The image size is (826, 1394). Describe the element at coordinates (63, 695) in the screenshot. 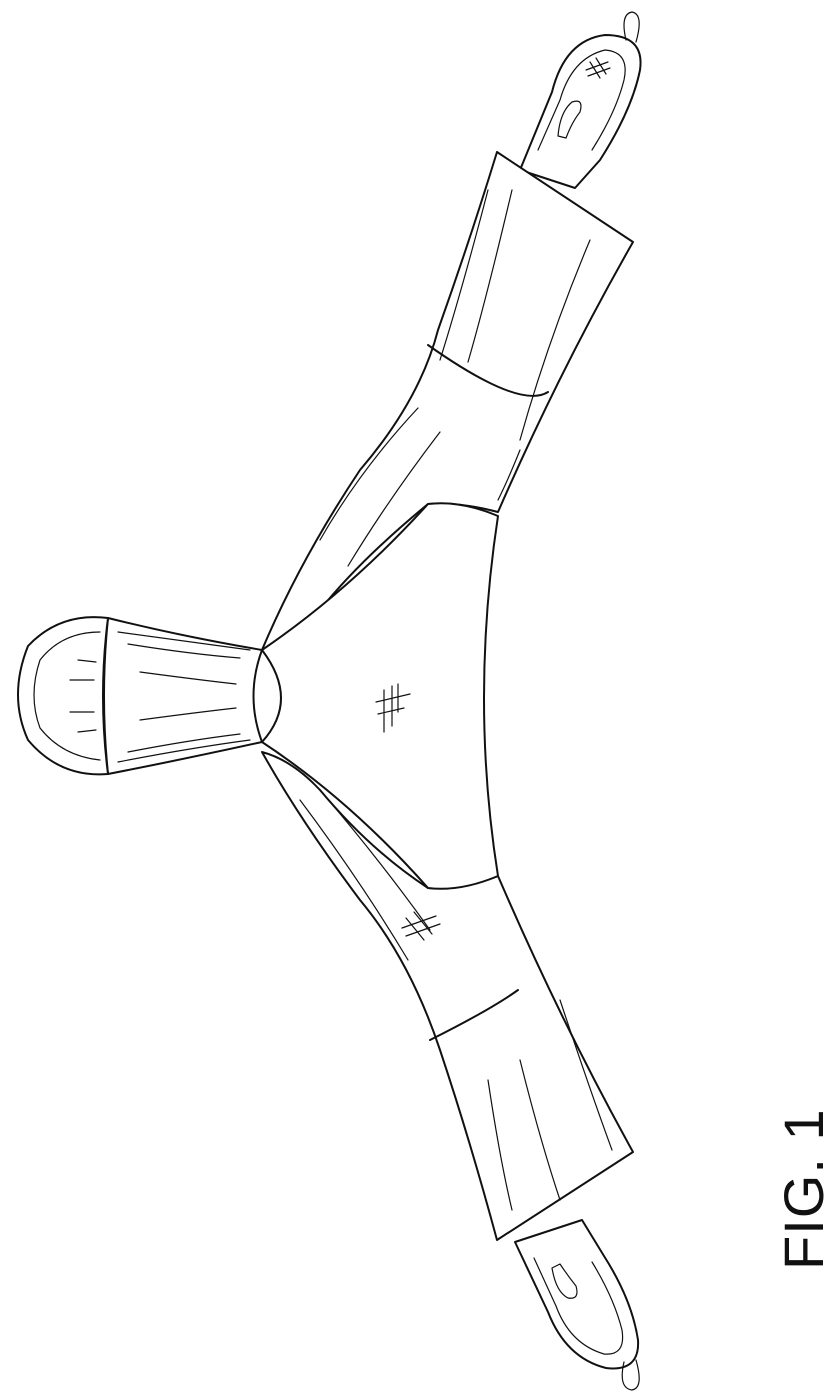

I see `head-cap` at that location.